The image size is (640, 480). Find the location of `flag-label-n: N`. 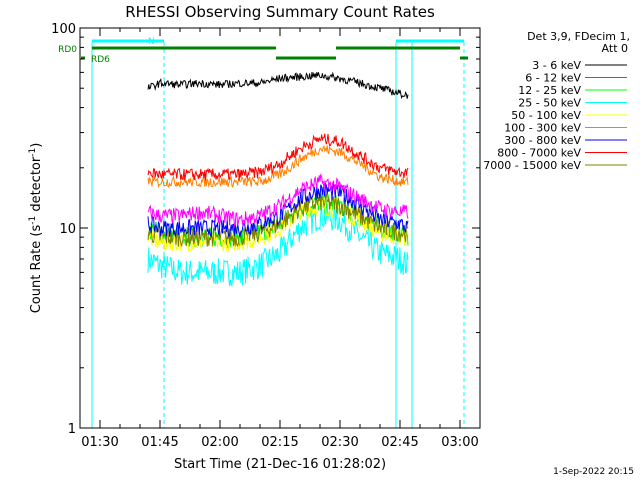

flag-label-n: N is located at coordinates (151, 42).